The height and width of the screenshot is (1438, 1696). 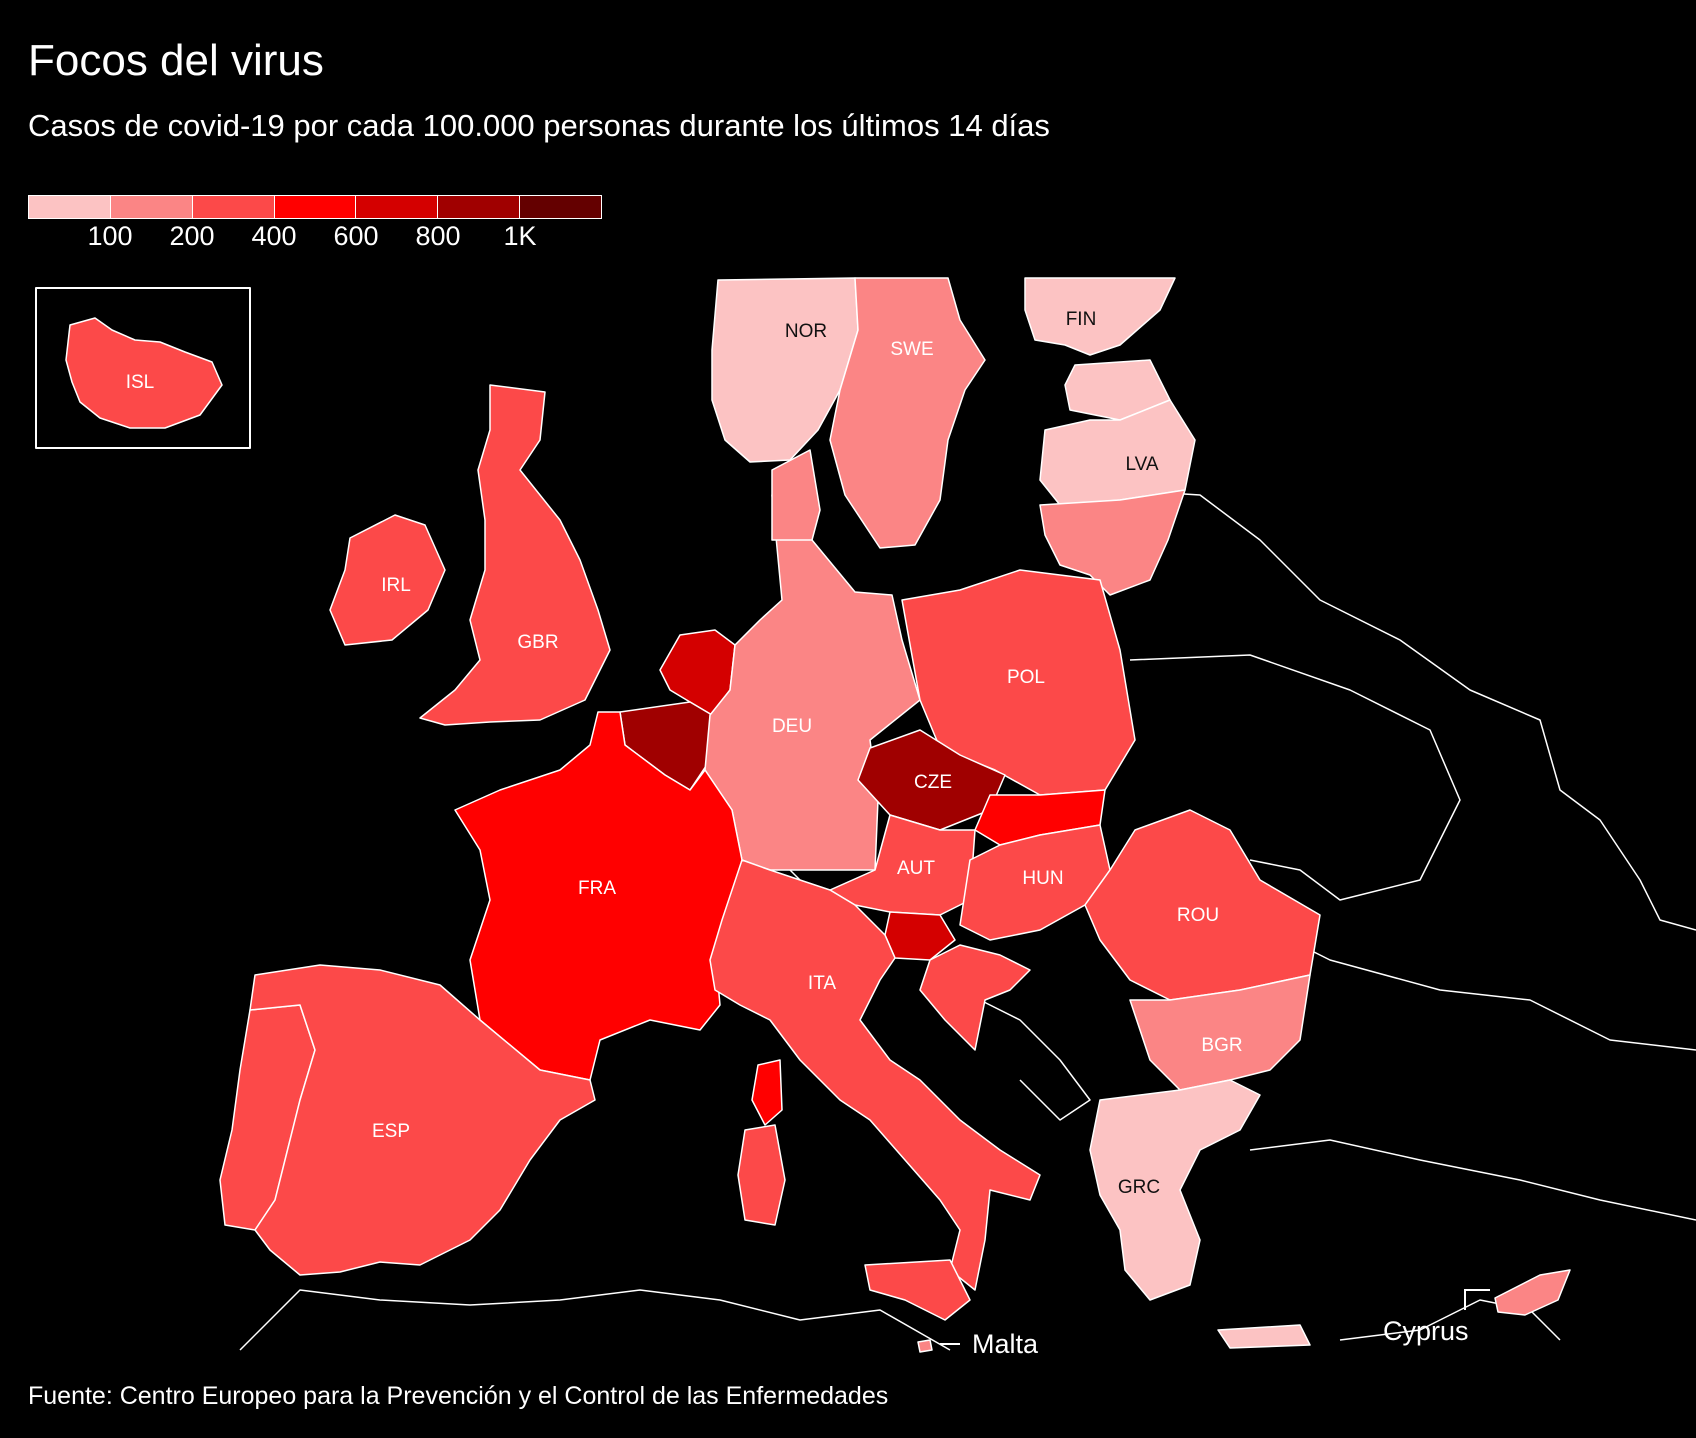 What do you see at coordinates (1221, 1045) in the screenshot?
I see `label-BGR: BGR` at bounding box center [1221, 1045].